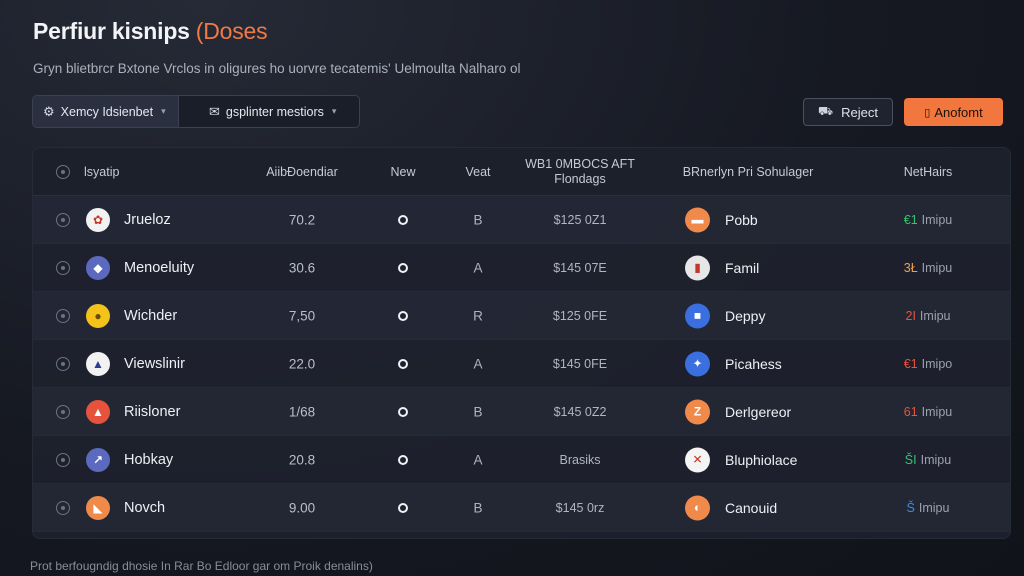 The height and width of the screenshot is (576, 1024). I want to click on row-status: 61 Imipu, so click(928, 412).